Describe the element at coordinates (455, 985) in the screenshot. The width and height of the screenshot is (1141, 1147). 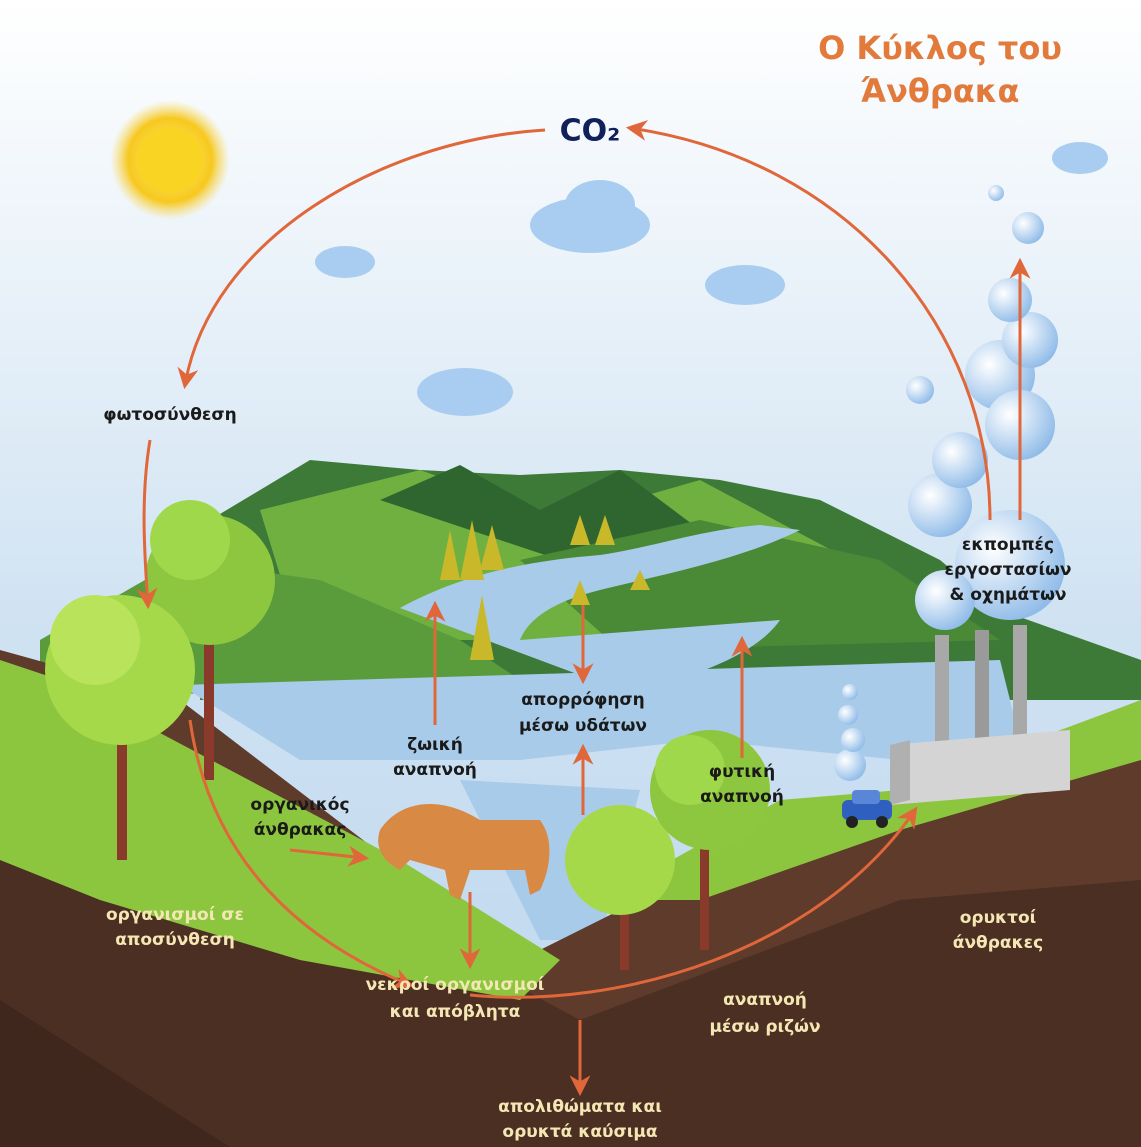
I see `label: νεκροί οργανισμοί` at that location.